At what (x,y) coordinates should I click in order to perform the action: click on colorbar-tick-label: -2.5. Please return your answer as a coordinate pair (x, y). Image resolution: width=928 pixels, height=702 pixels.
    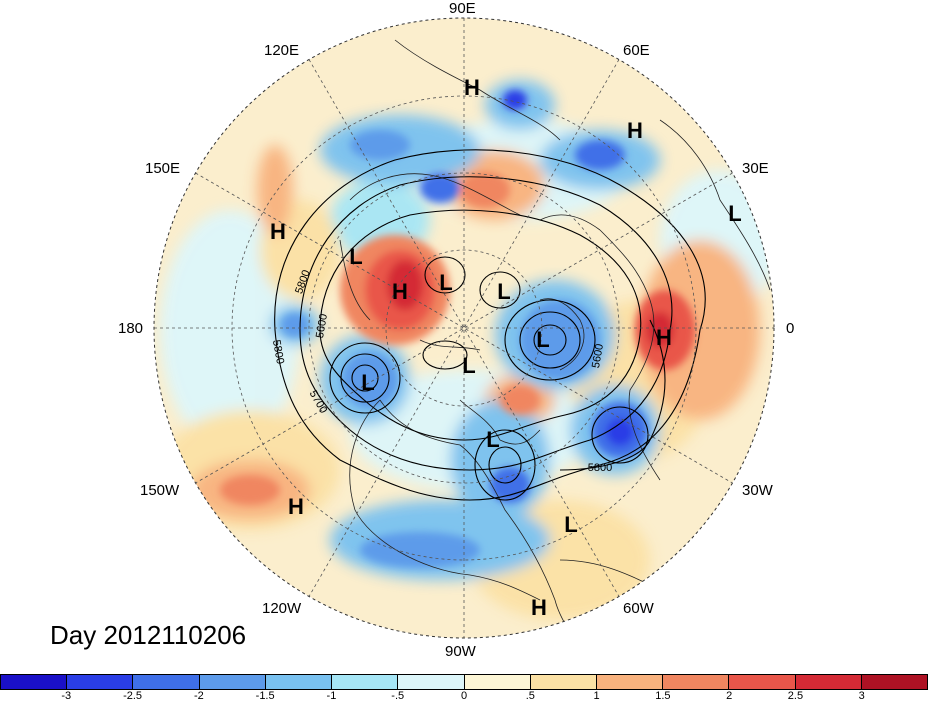
    Looking at the image, I should click on (133, 696).